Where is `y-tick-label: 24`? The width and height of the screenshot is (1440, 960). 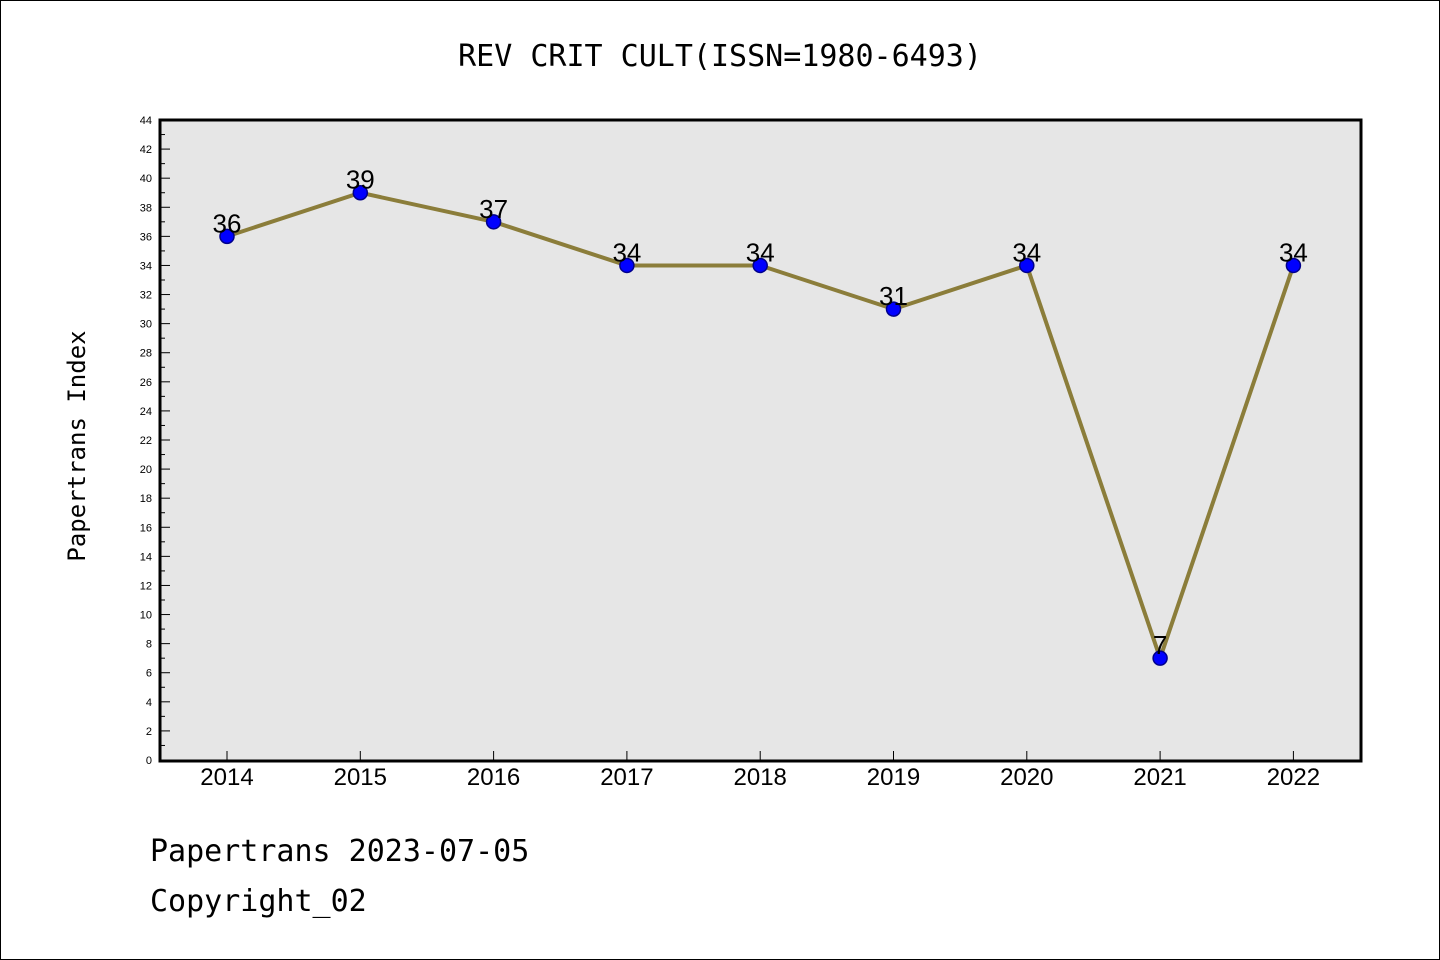
y-tick-label: 24 is located at coordinates (146, 412).